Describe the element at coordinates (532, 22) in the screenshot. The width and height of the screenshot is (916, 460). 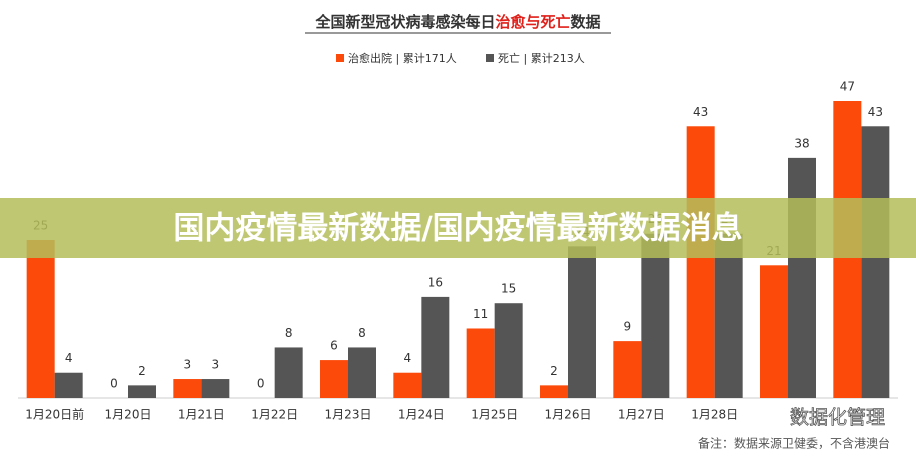
I see `title-part: 治愈与死亡` at that location.